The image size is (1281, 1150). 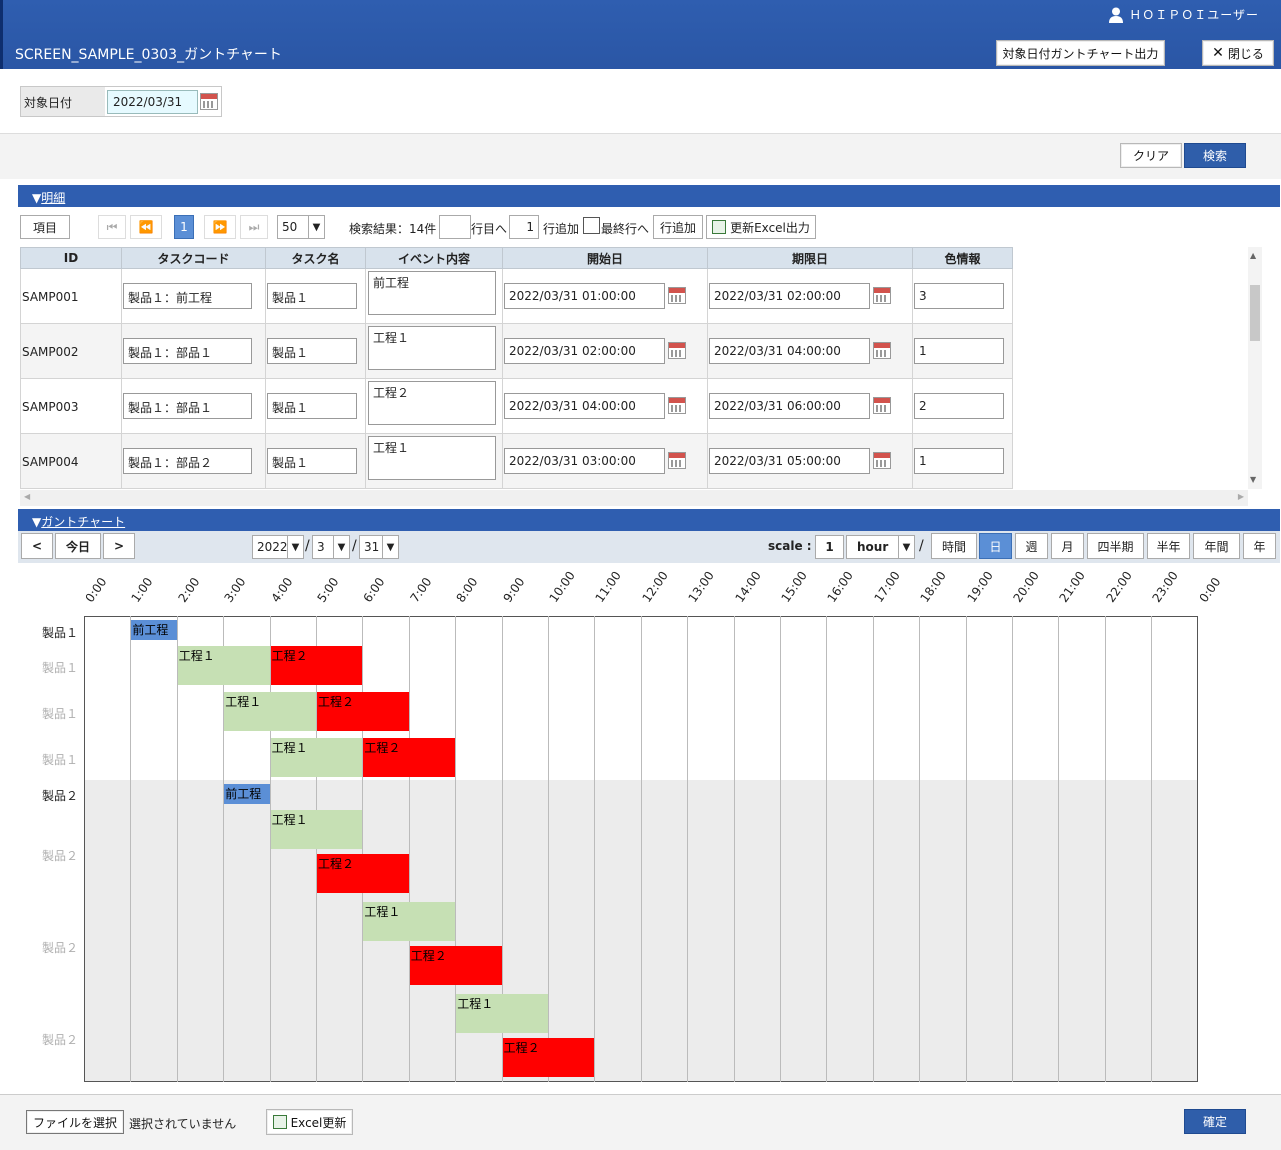 What do you see at coordinates (71, 258) in the screenshot?
I see `column-header: ID` at bounding box center [71, 258].